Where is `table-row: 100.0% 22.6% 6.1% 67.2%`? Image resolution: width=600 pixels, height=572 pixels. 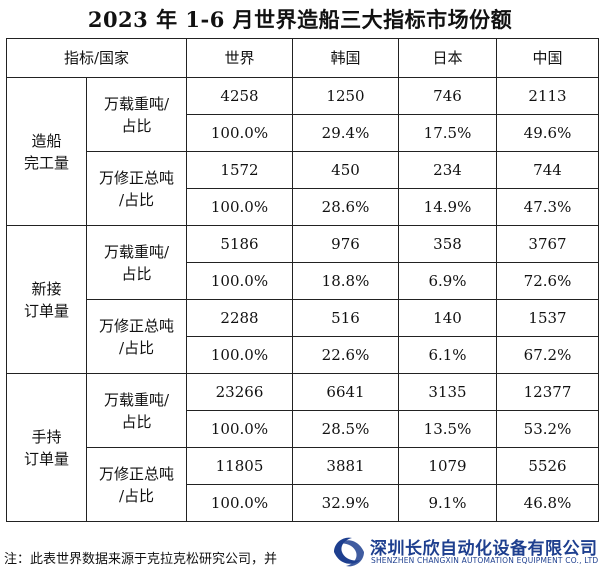 table-row: 100.0% 22.6% 6.1% 67.2% is located at coordinates (303, 355).